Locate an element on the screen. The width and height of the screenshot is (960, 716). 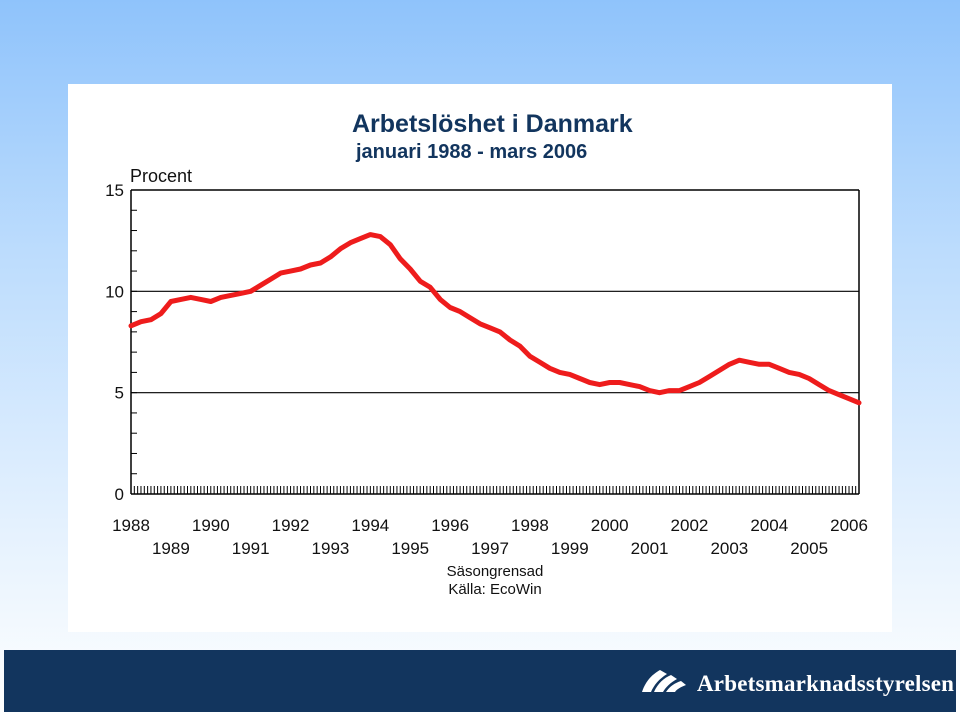
x-tick-label-bottom: 1997 is located at coordinates (490, 548).